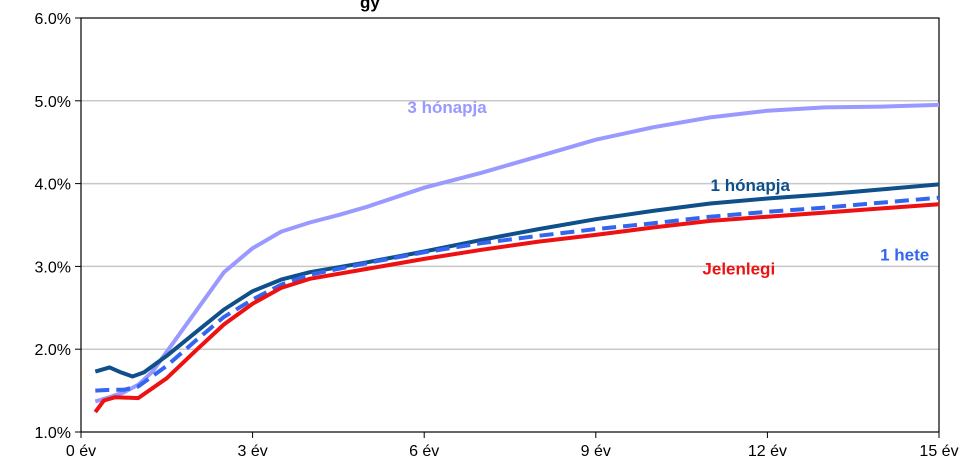 This screenshot has height=463, width=967. Describe the element at coordinates (904, 255) in the screenshot. I see `series-label: 1 hete` at that location.